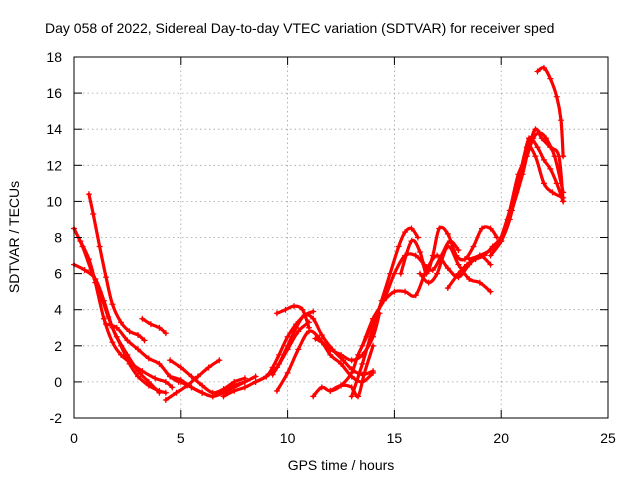  I want to click on y-tick-labels: -2 0 2 4 6 8 10 12 14 16 18, so click(54, 237).